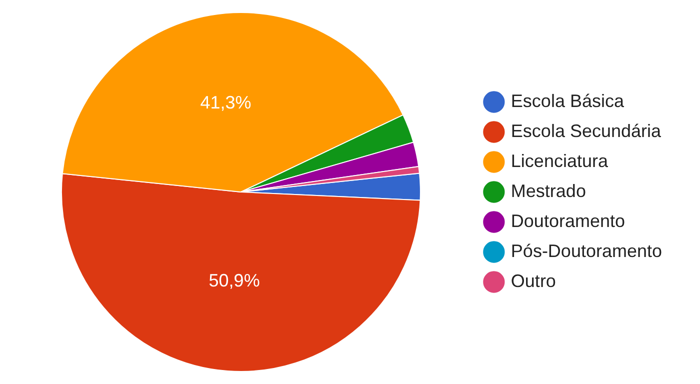 The height and width of the screenshot is (384, 700). Describe the element at coordinates (548, 190) in the screenshot. I see `legend-label: Mestrado` at that location.